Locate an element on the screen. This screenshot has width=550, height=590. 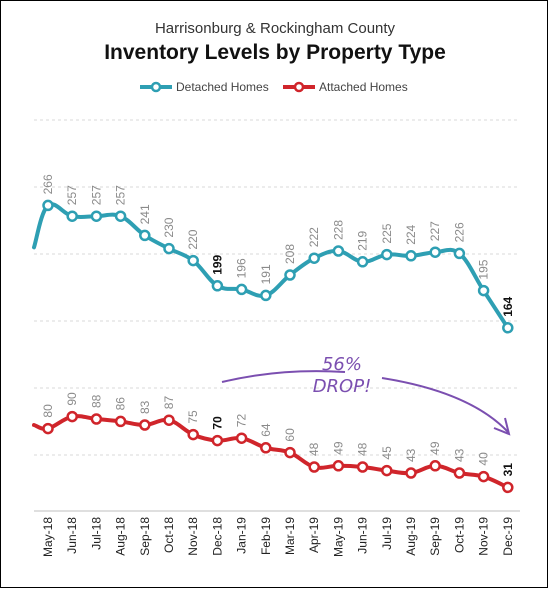
annotation-arrowhead is located at coordinates (502, 426).